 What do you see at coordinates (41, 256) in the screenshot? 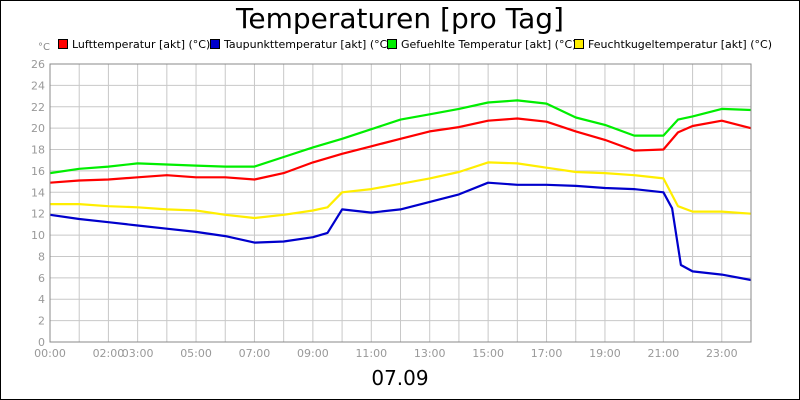
I see `y-tick-label: 8` at bounding box center [41, 256].